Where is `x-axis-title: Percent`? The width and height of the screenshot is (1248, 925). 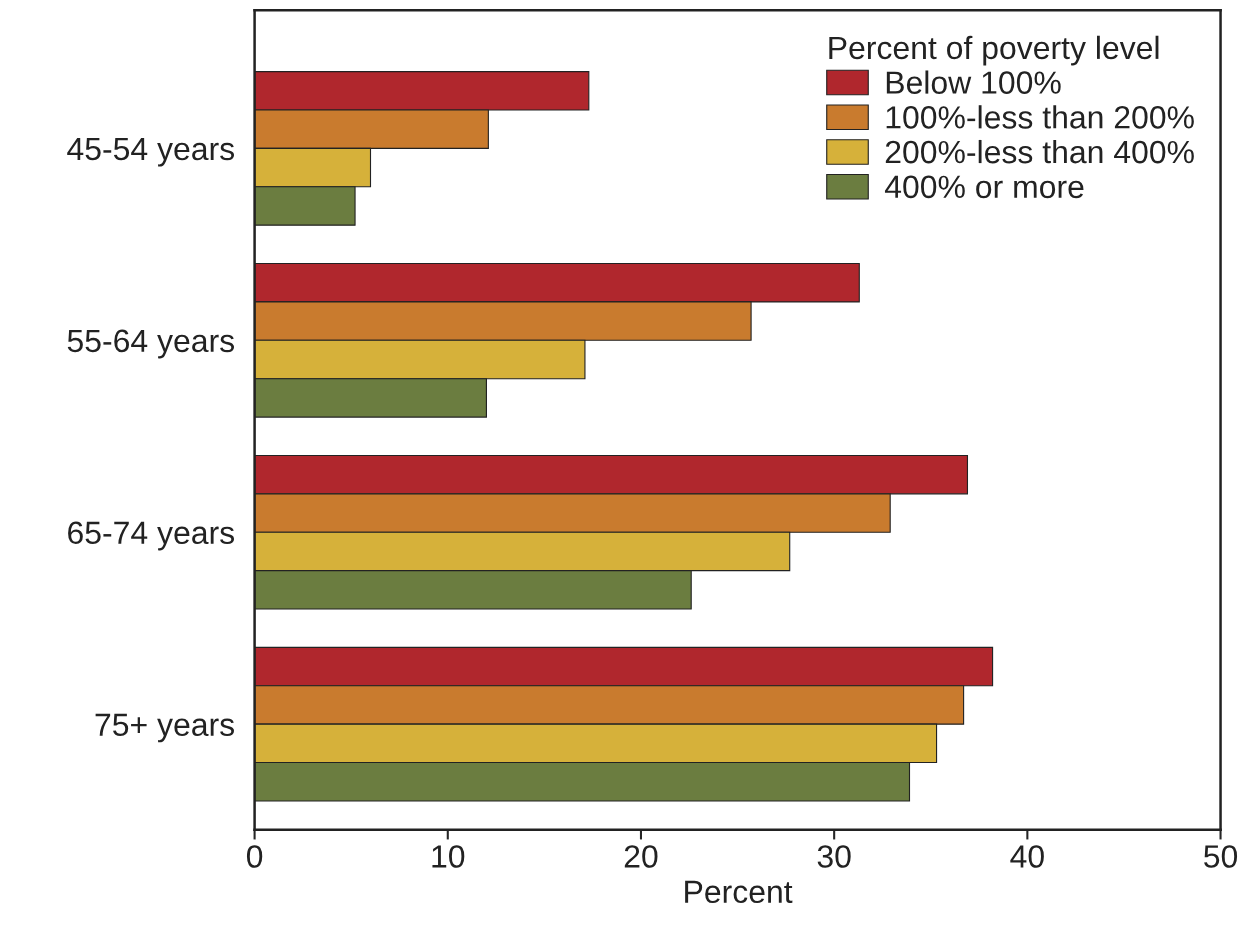 x-axis-title: Percent is located at coordinates (739, 892).